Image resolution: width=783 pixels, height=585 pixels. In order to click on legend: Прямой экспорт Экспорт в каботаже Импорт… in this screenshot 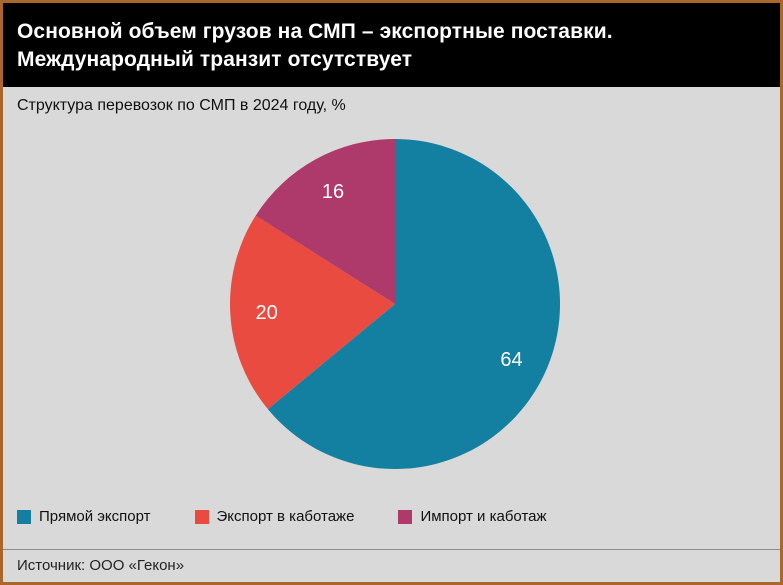, I will do `click(391, 517)`.